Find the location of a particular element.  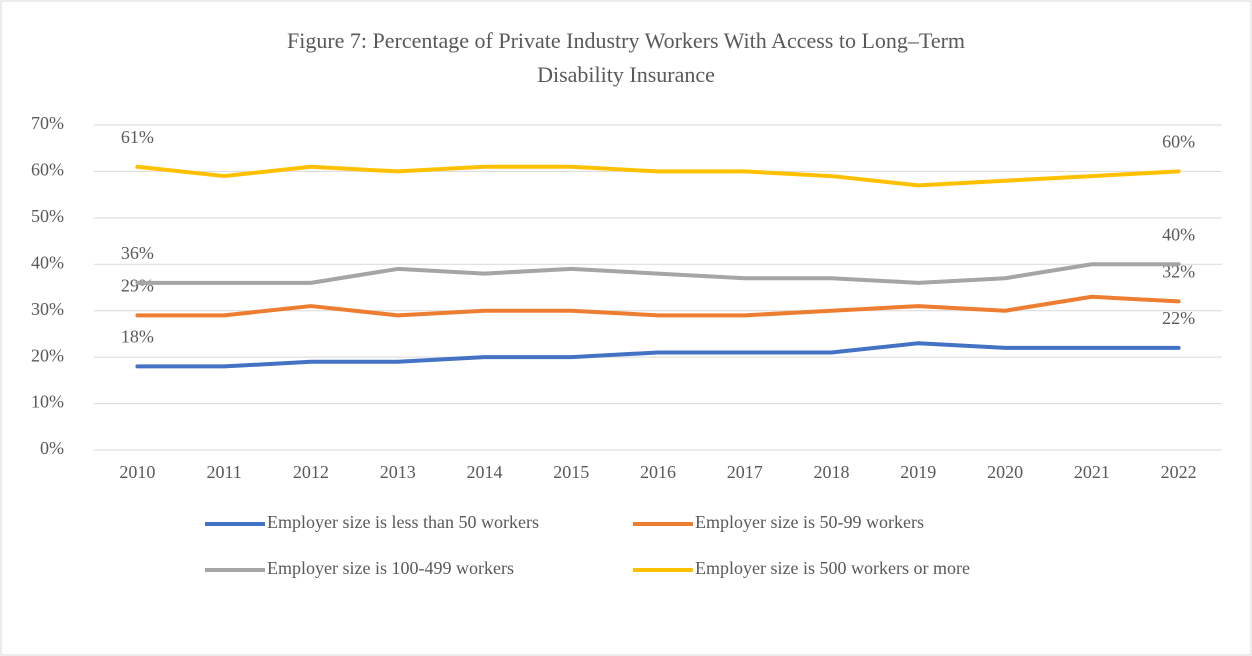

y-tick-label: 60% is located at coordinates (47, 170).